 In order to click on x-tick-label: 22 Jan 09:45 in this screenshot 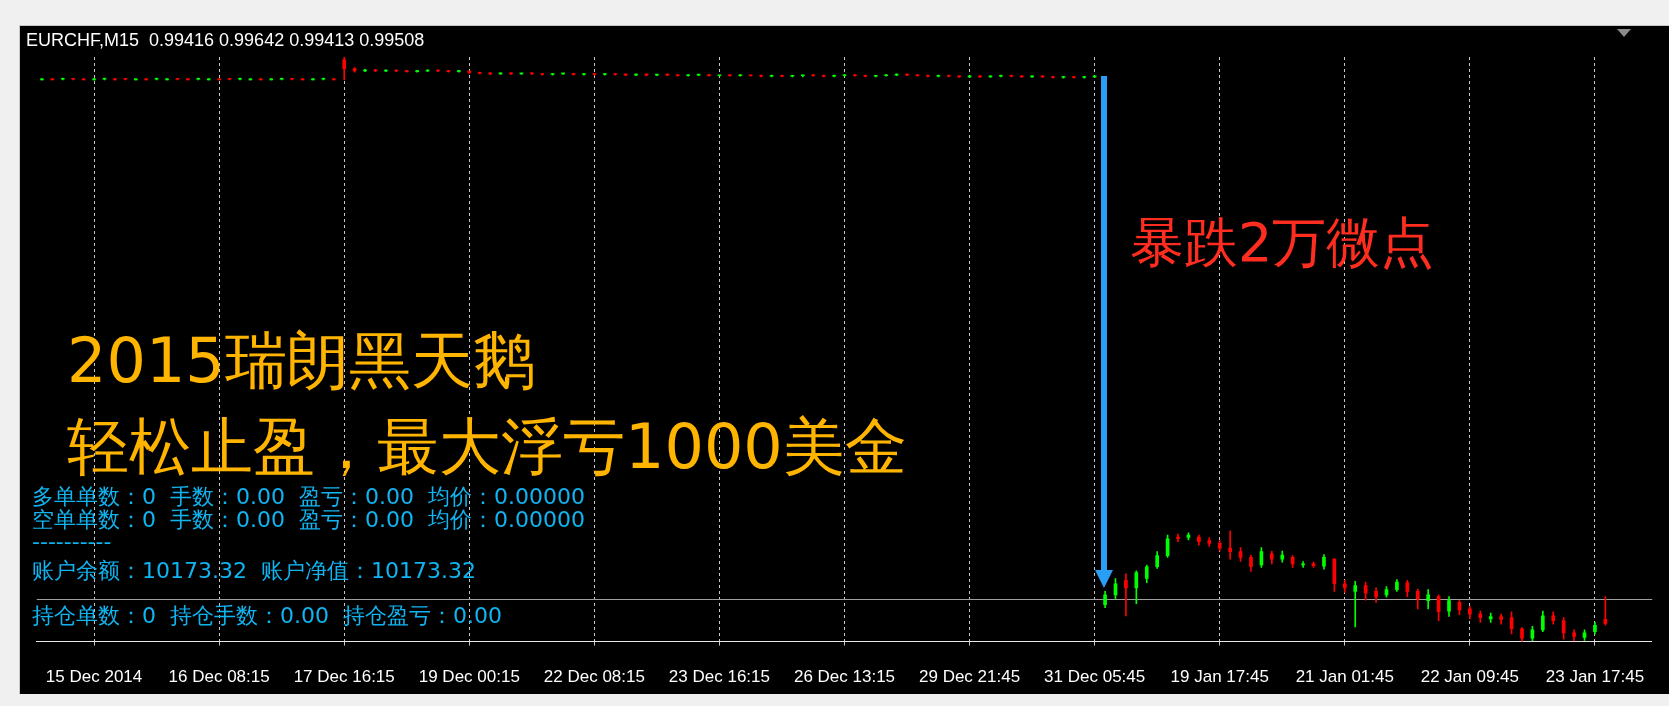, I will do `click(1470, 677)`.